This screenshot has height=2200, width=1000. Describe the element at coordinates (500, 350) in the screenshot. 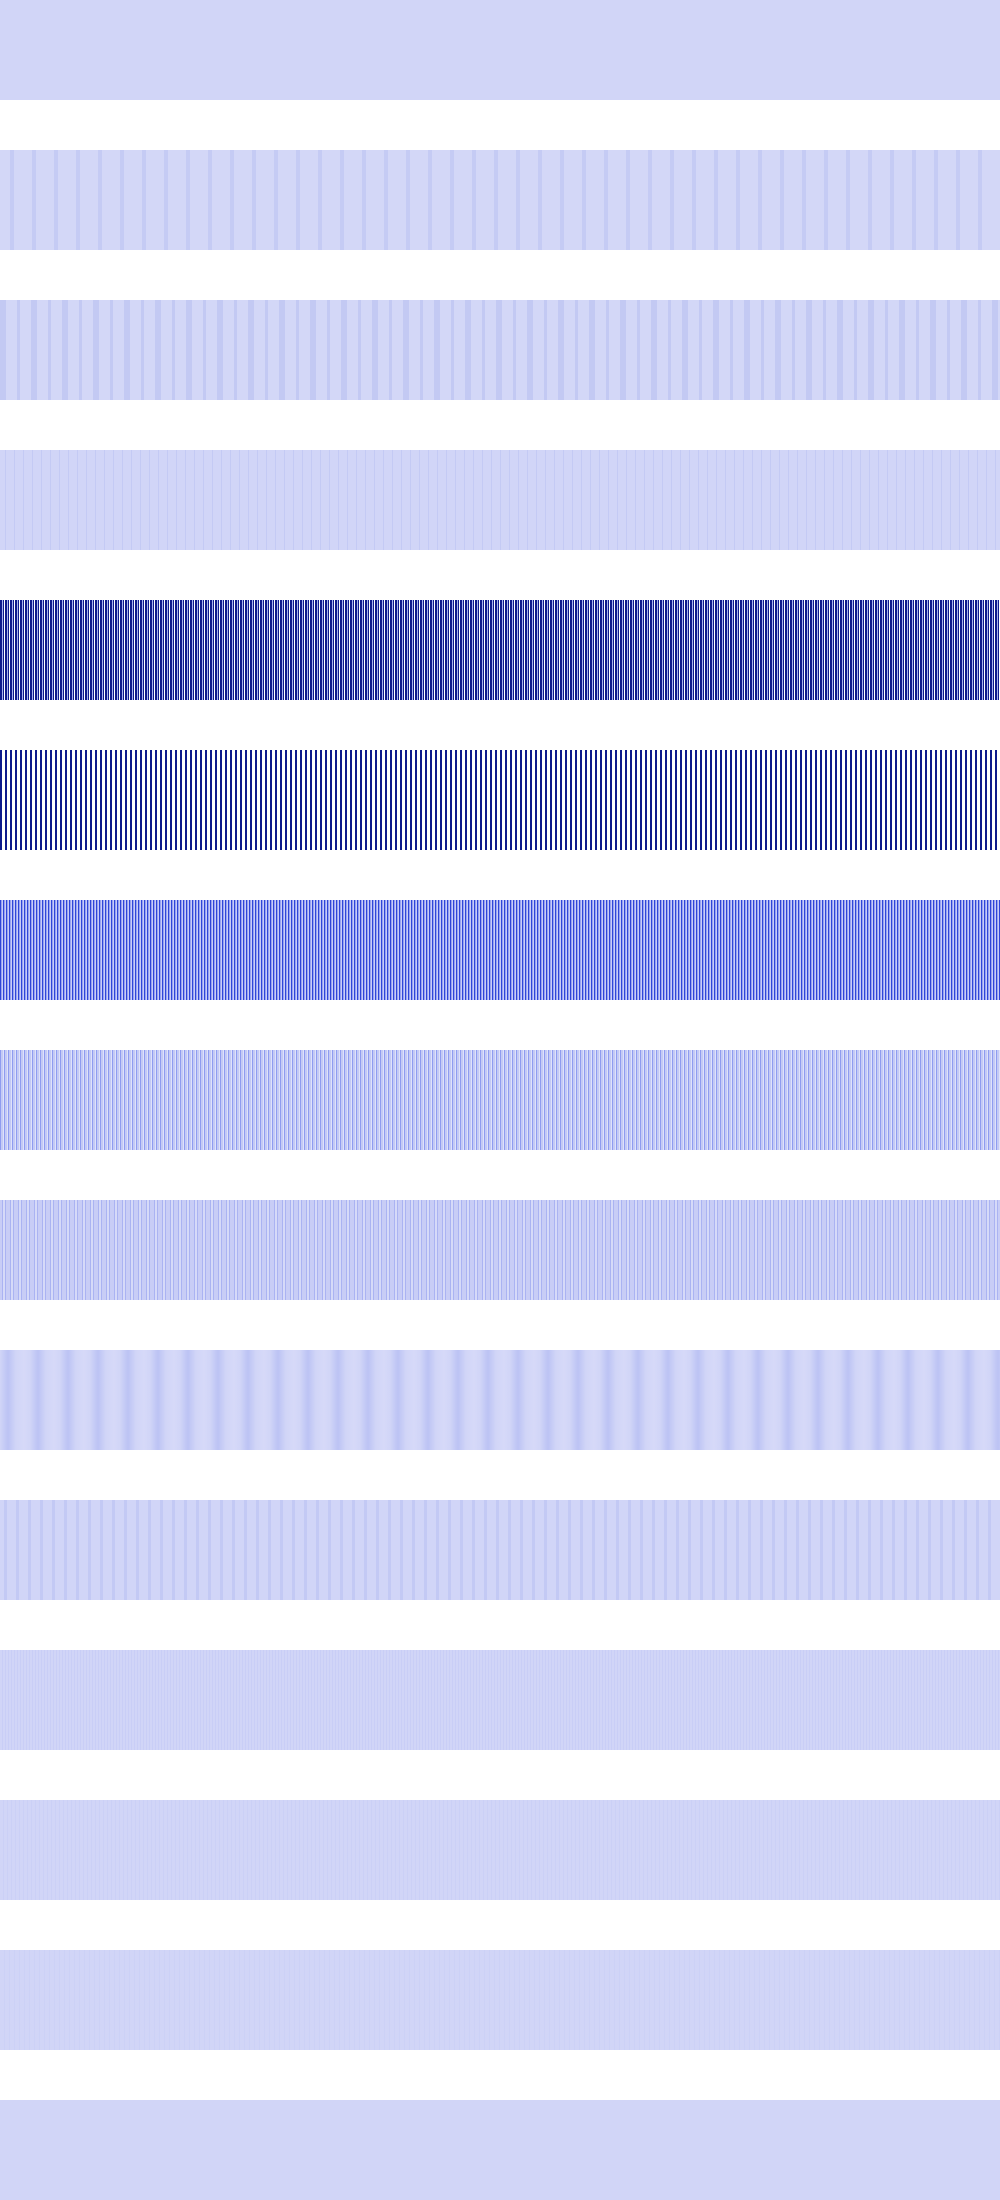

I see `band-faint-wide-stripes-b` at that location.